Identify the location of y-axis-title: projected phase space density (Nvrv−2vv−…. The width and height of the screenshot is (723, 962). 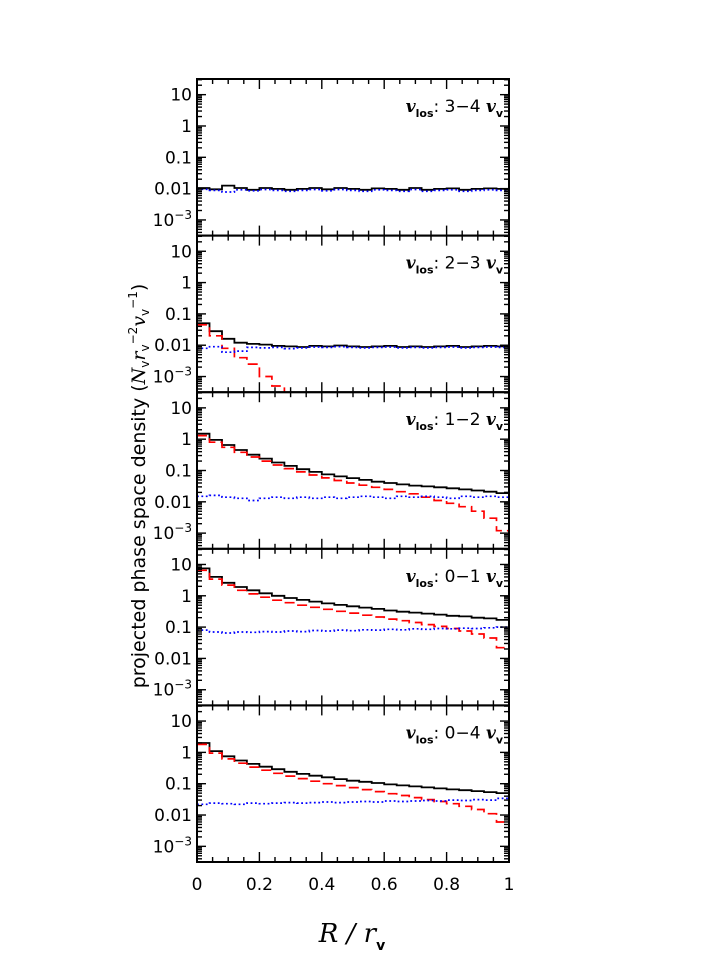
(139, 486).